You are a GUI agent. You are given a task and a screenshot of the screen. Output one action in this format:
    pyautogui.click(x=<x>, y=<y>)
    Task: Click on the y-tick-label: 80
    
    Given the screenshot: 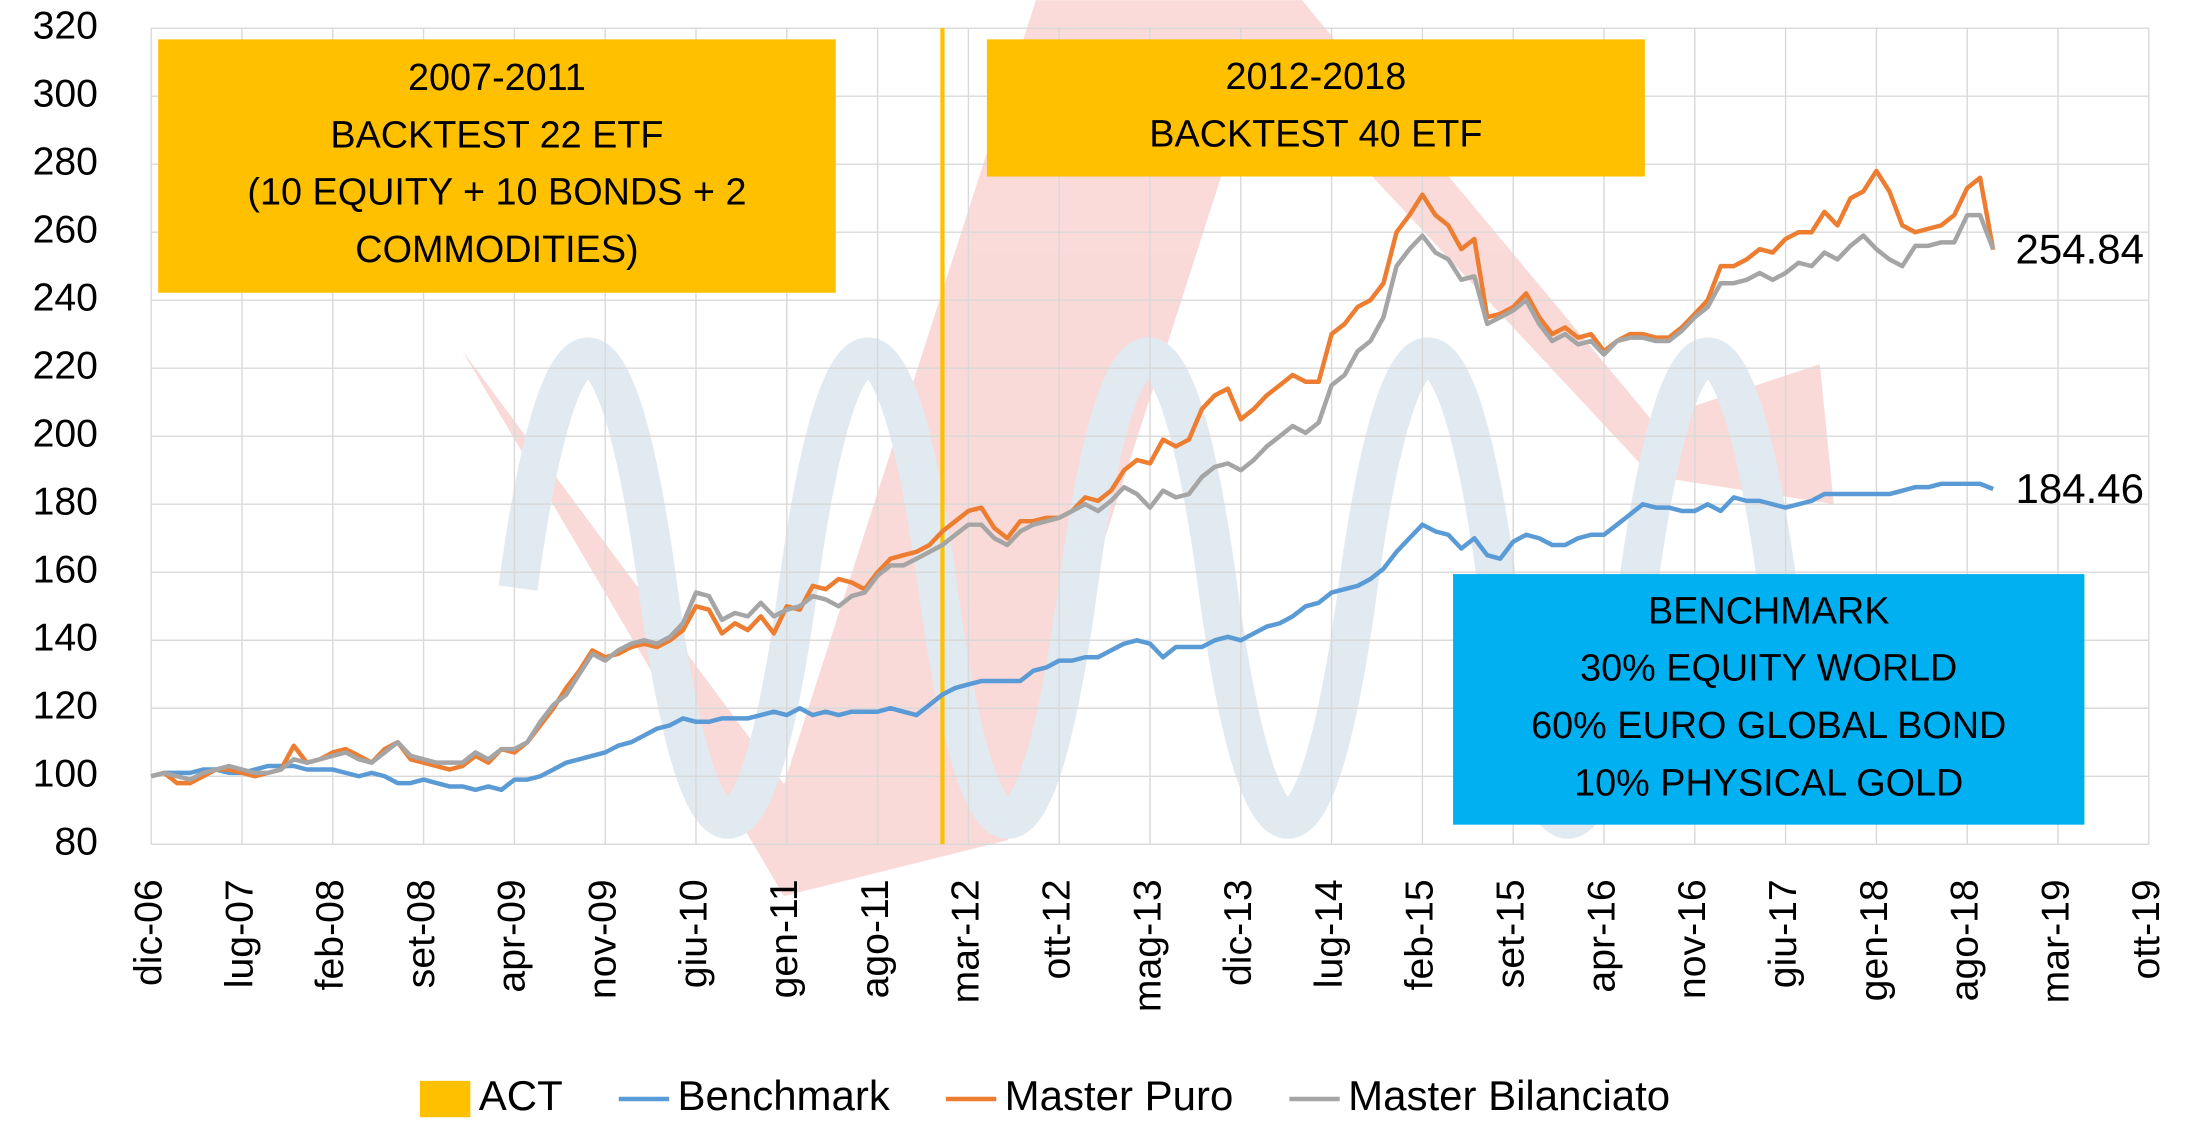 What is the action you would take?
    pyautogui.click(x=76, y=842)
    